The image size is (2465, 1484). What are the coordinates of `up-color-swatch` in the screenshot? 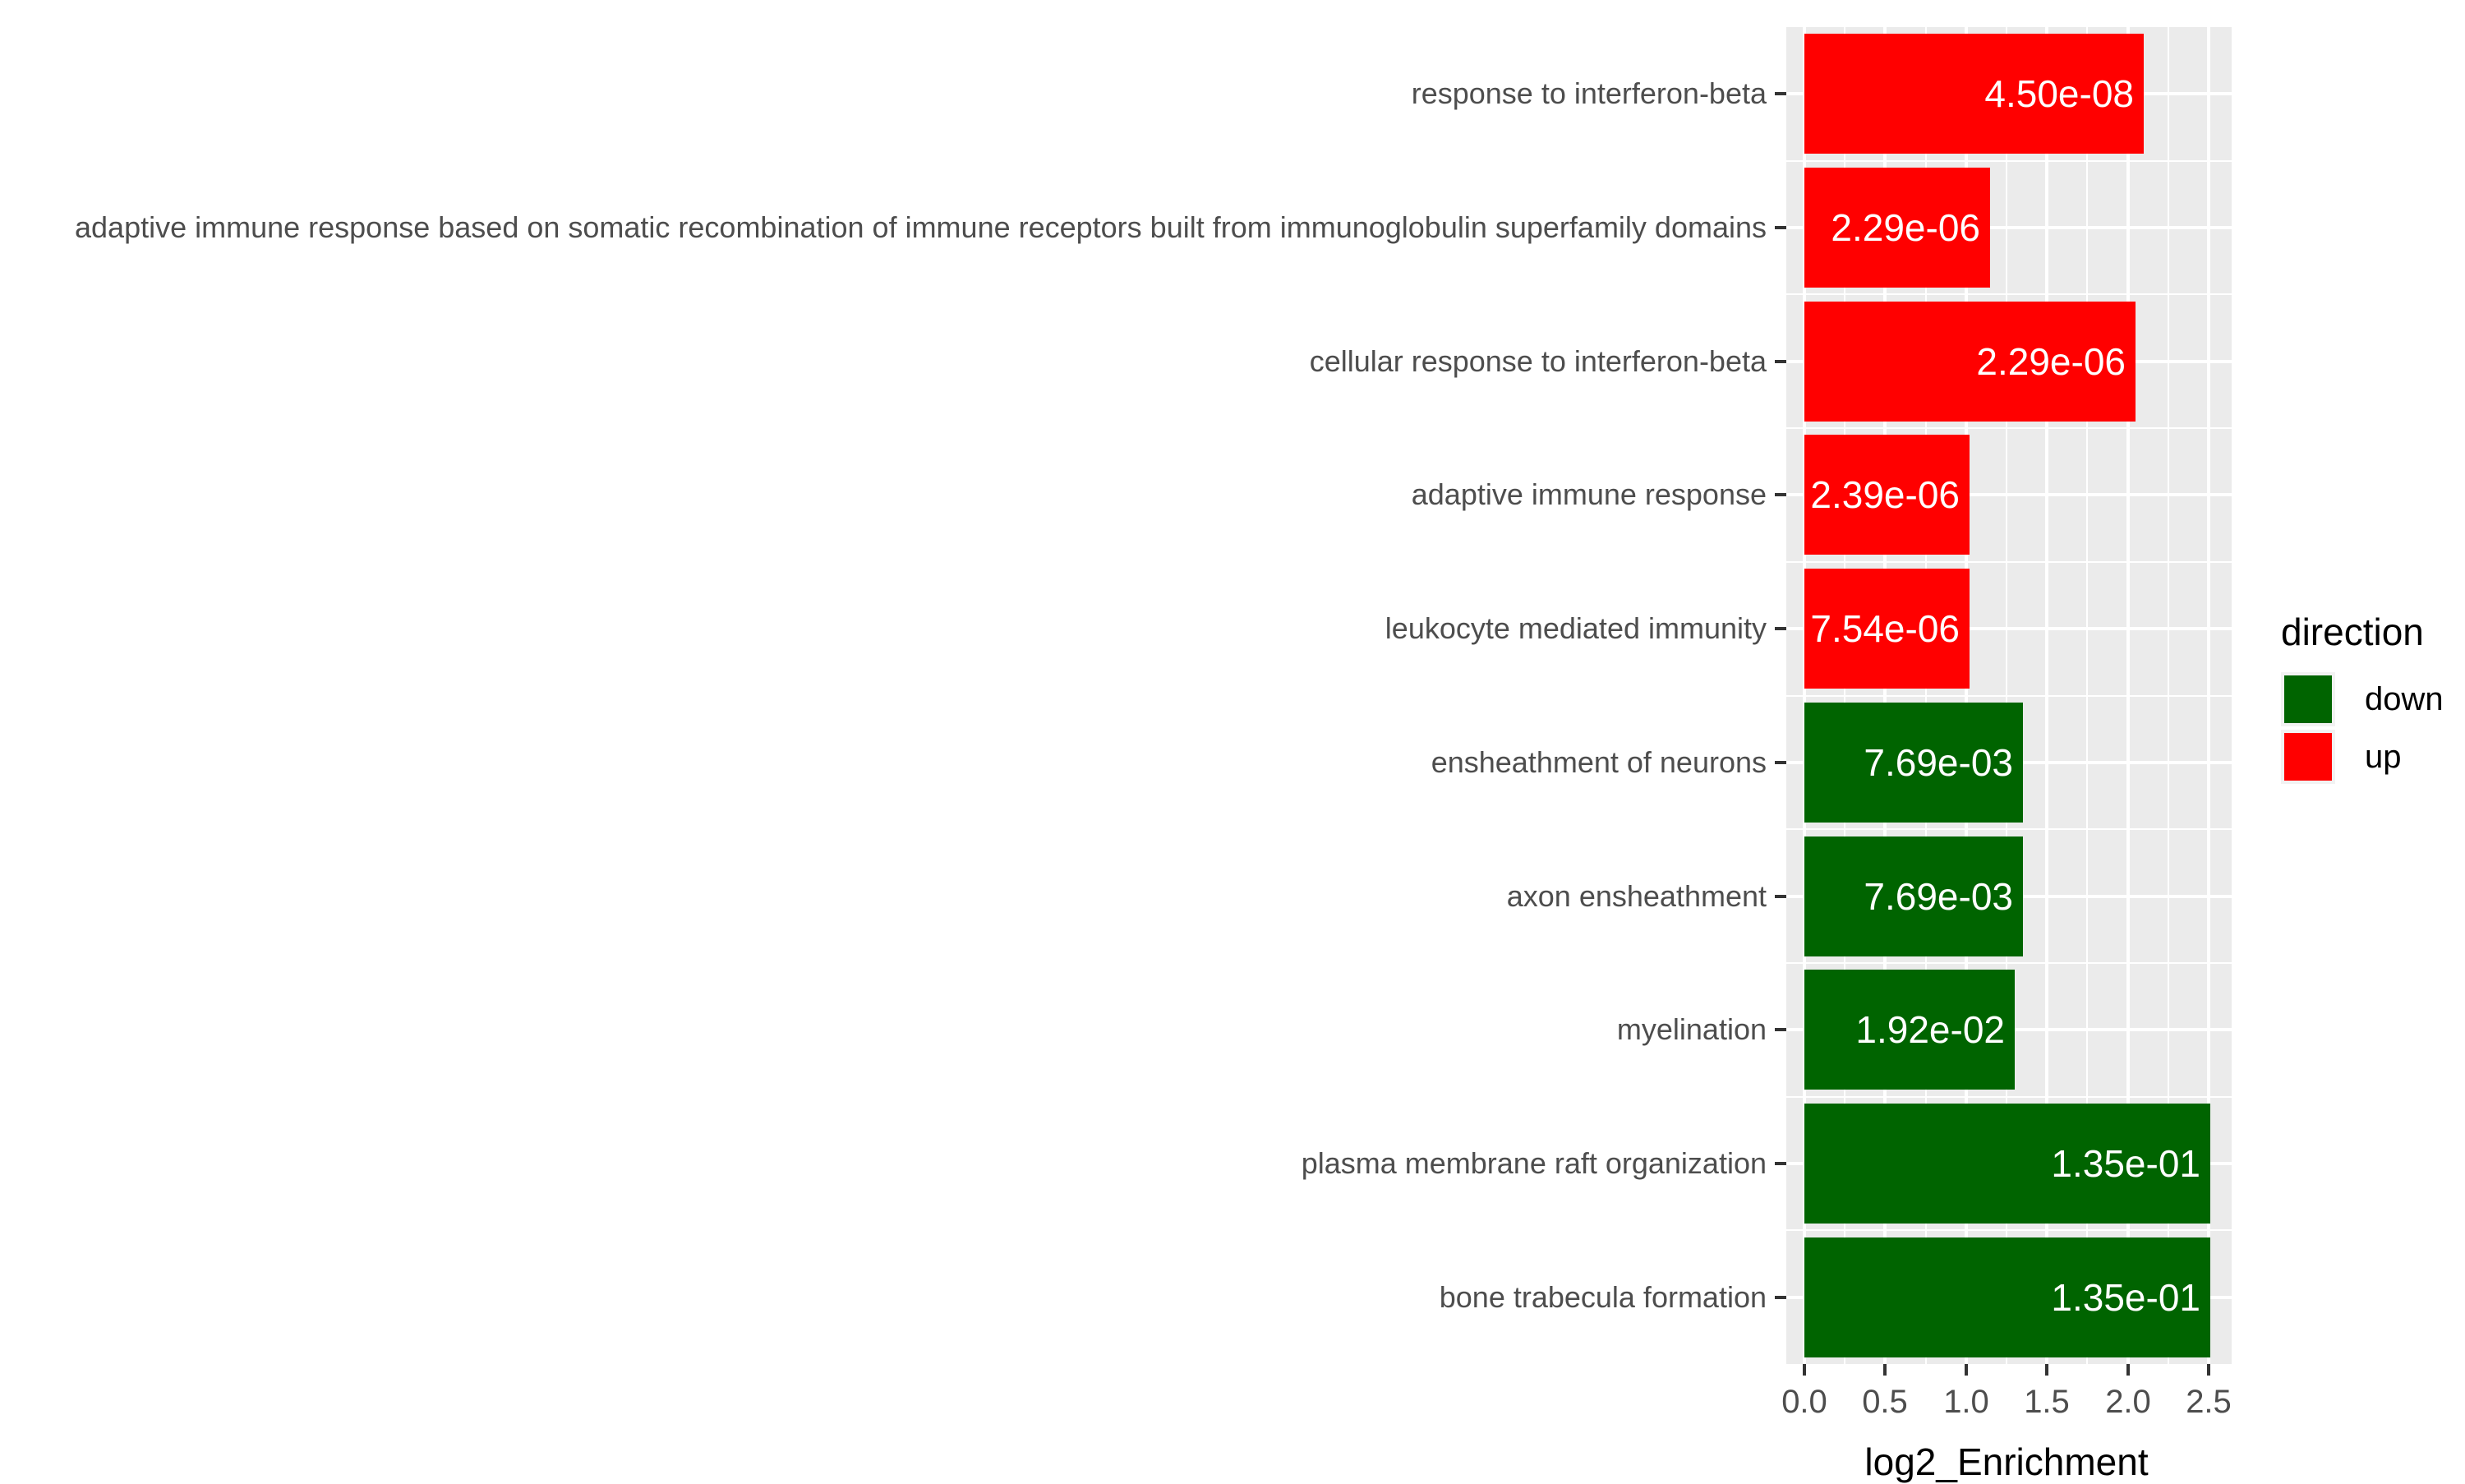 It's located at (2308, 757).